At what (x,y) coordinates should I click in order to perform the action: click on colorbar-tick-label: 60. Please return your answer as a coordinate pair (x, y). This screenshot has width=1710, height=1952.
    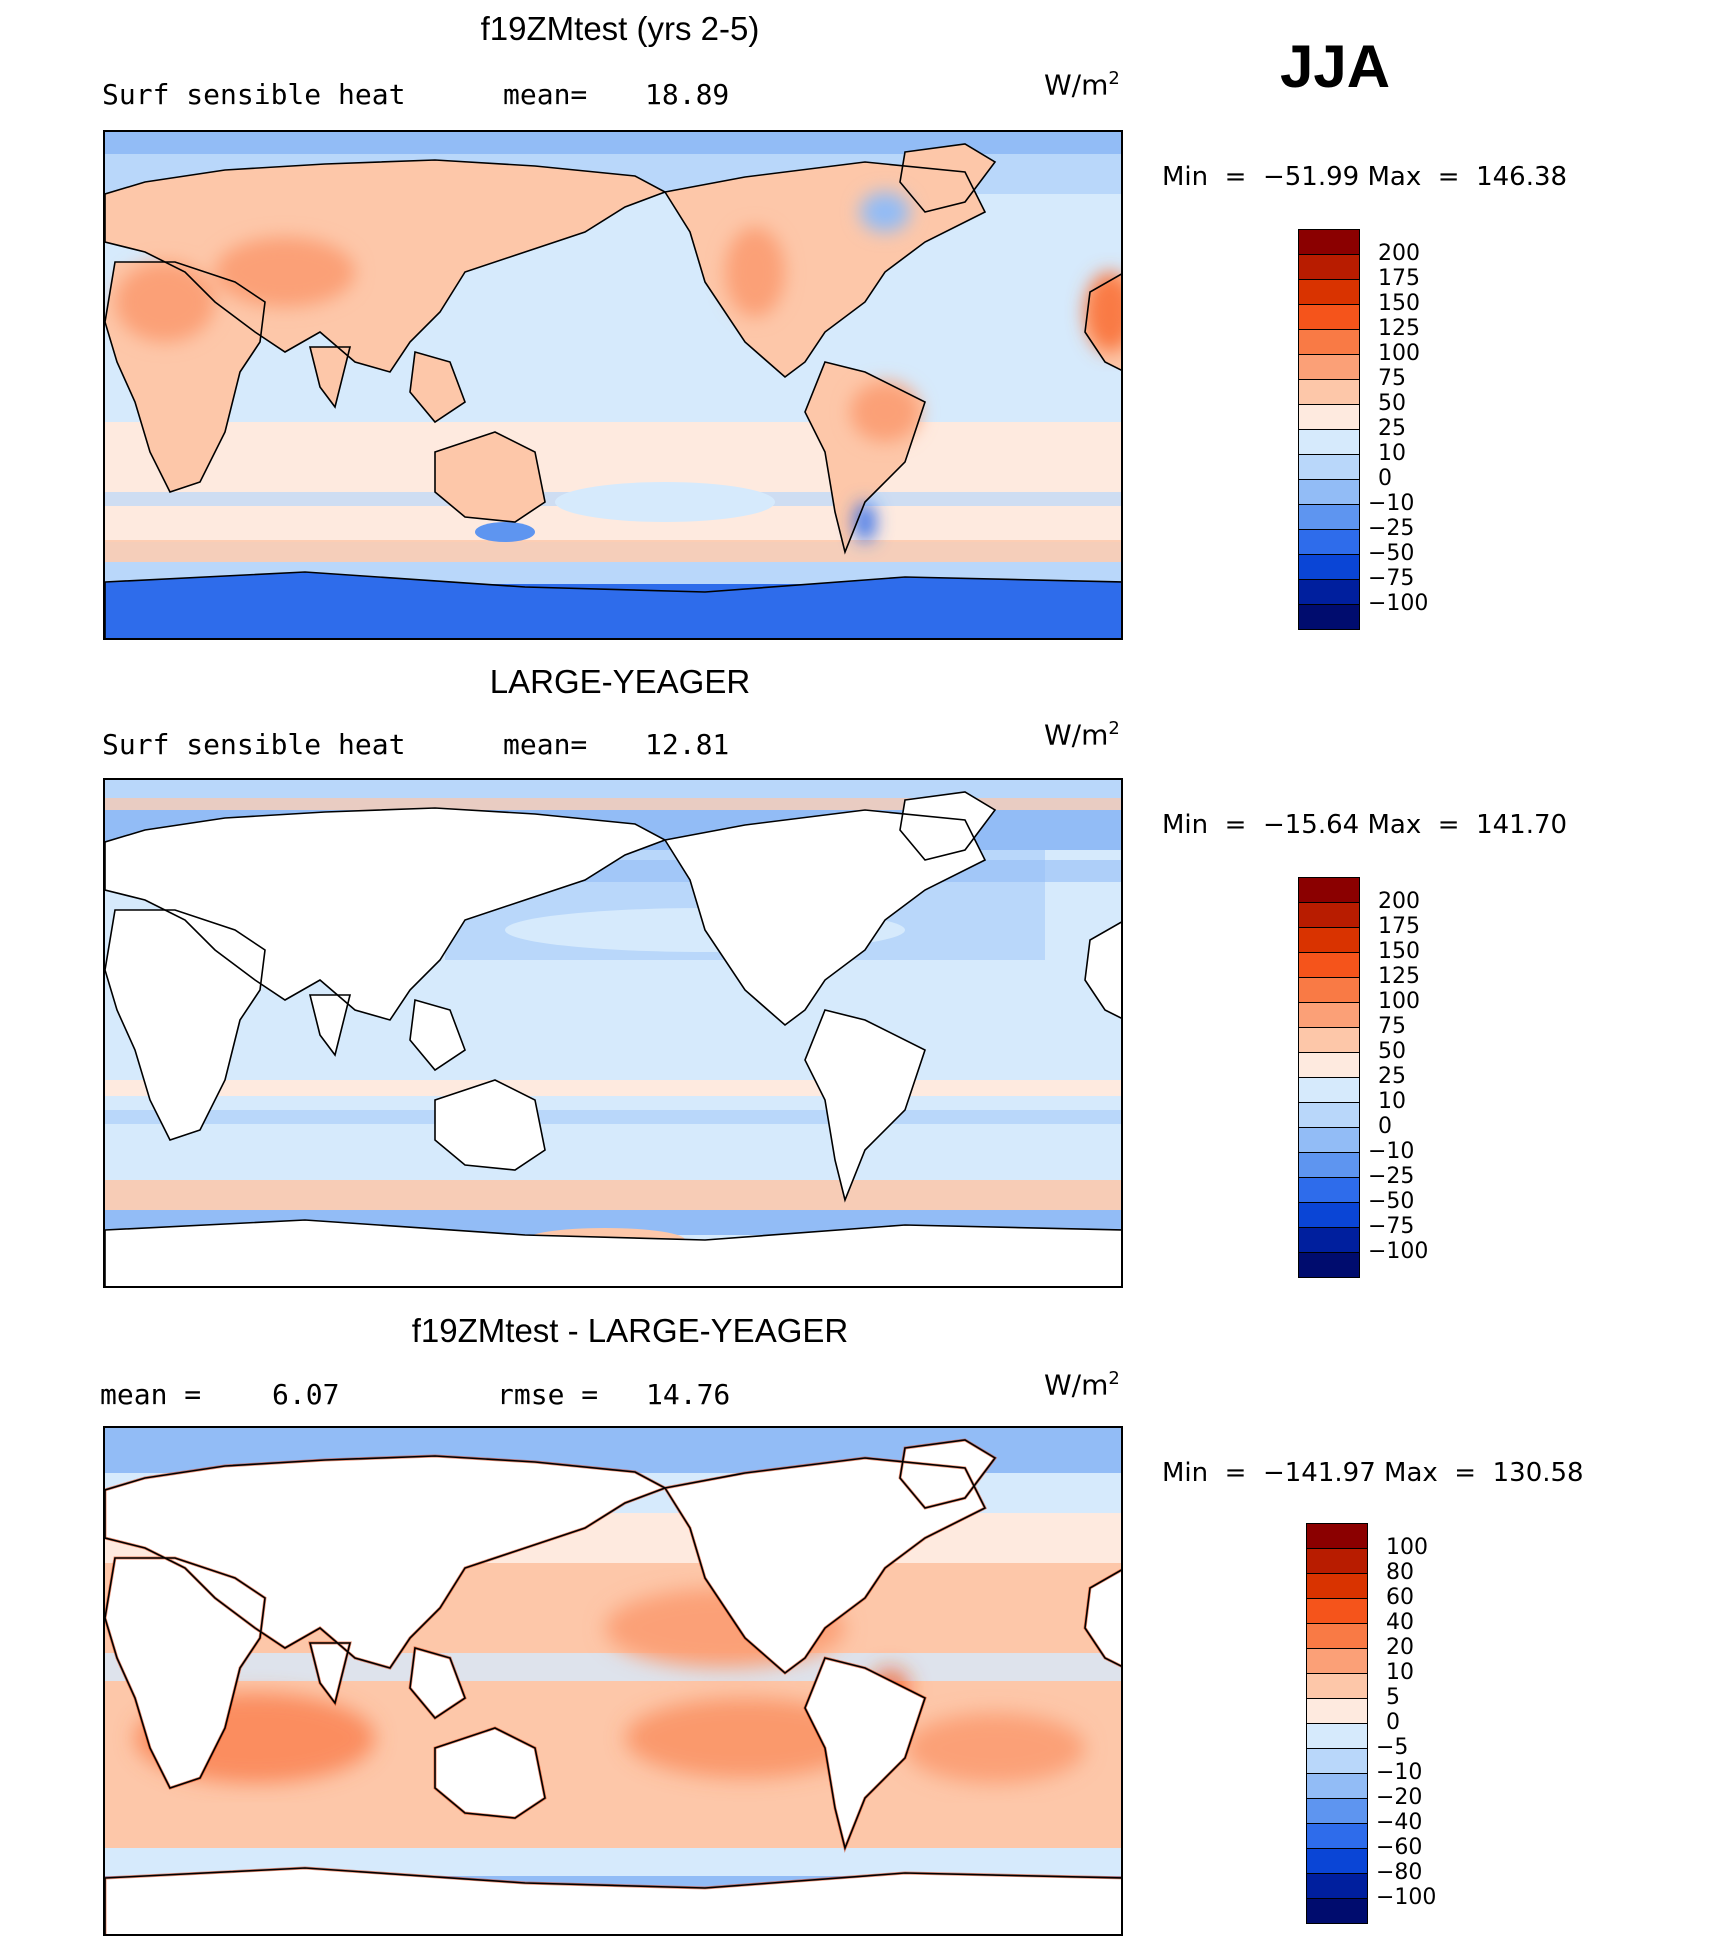
    Looking at the image, I should click on (1400, 1597).